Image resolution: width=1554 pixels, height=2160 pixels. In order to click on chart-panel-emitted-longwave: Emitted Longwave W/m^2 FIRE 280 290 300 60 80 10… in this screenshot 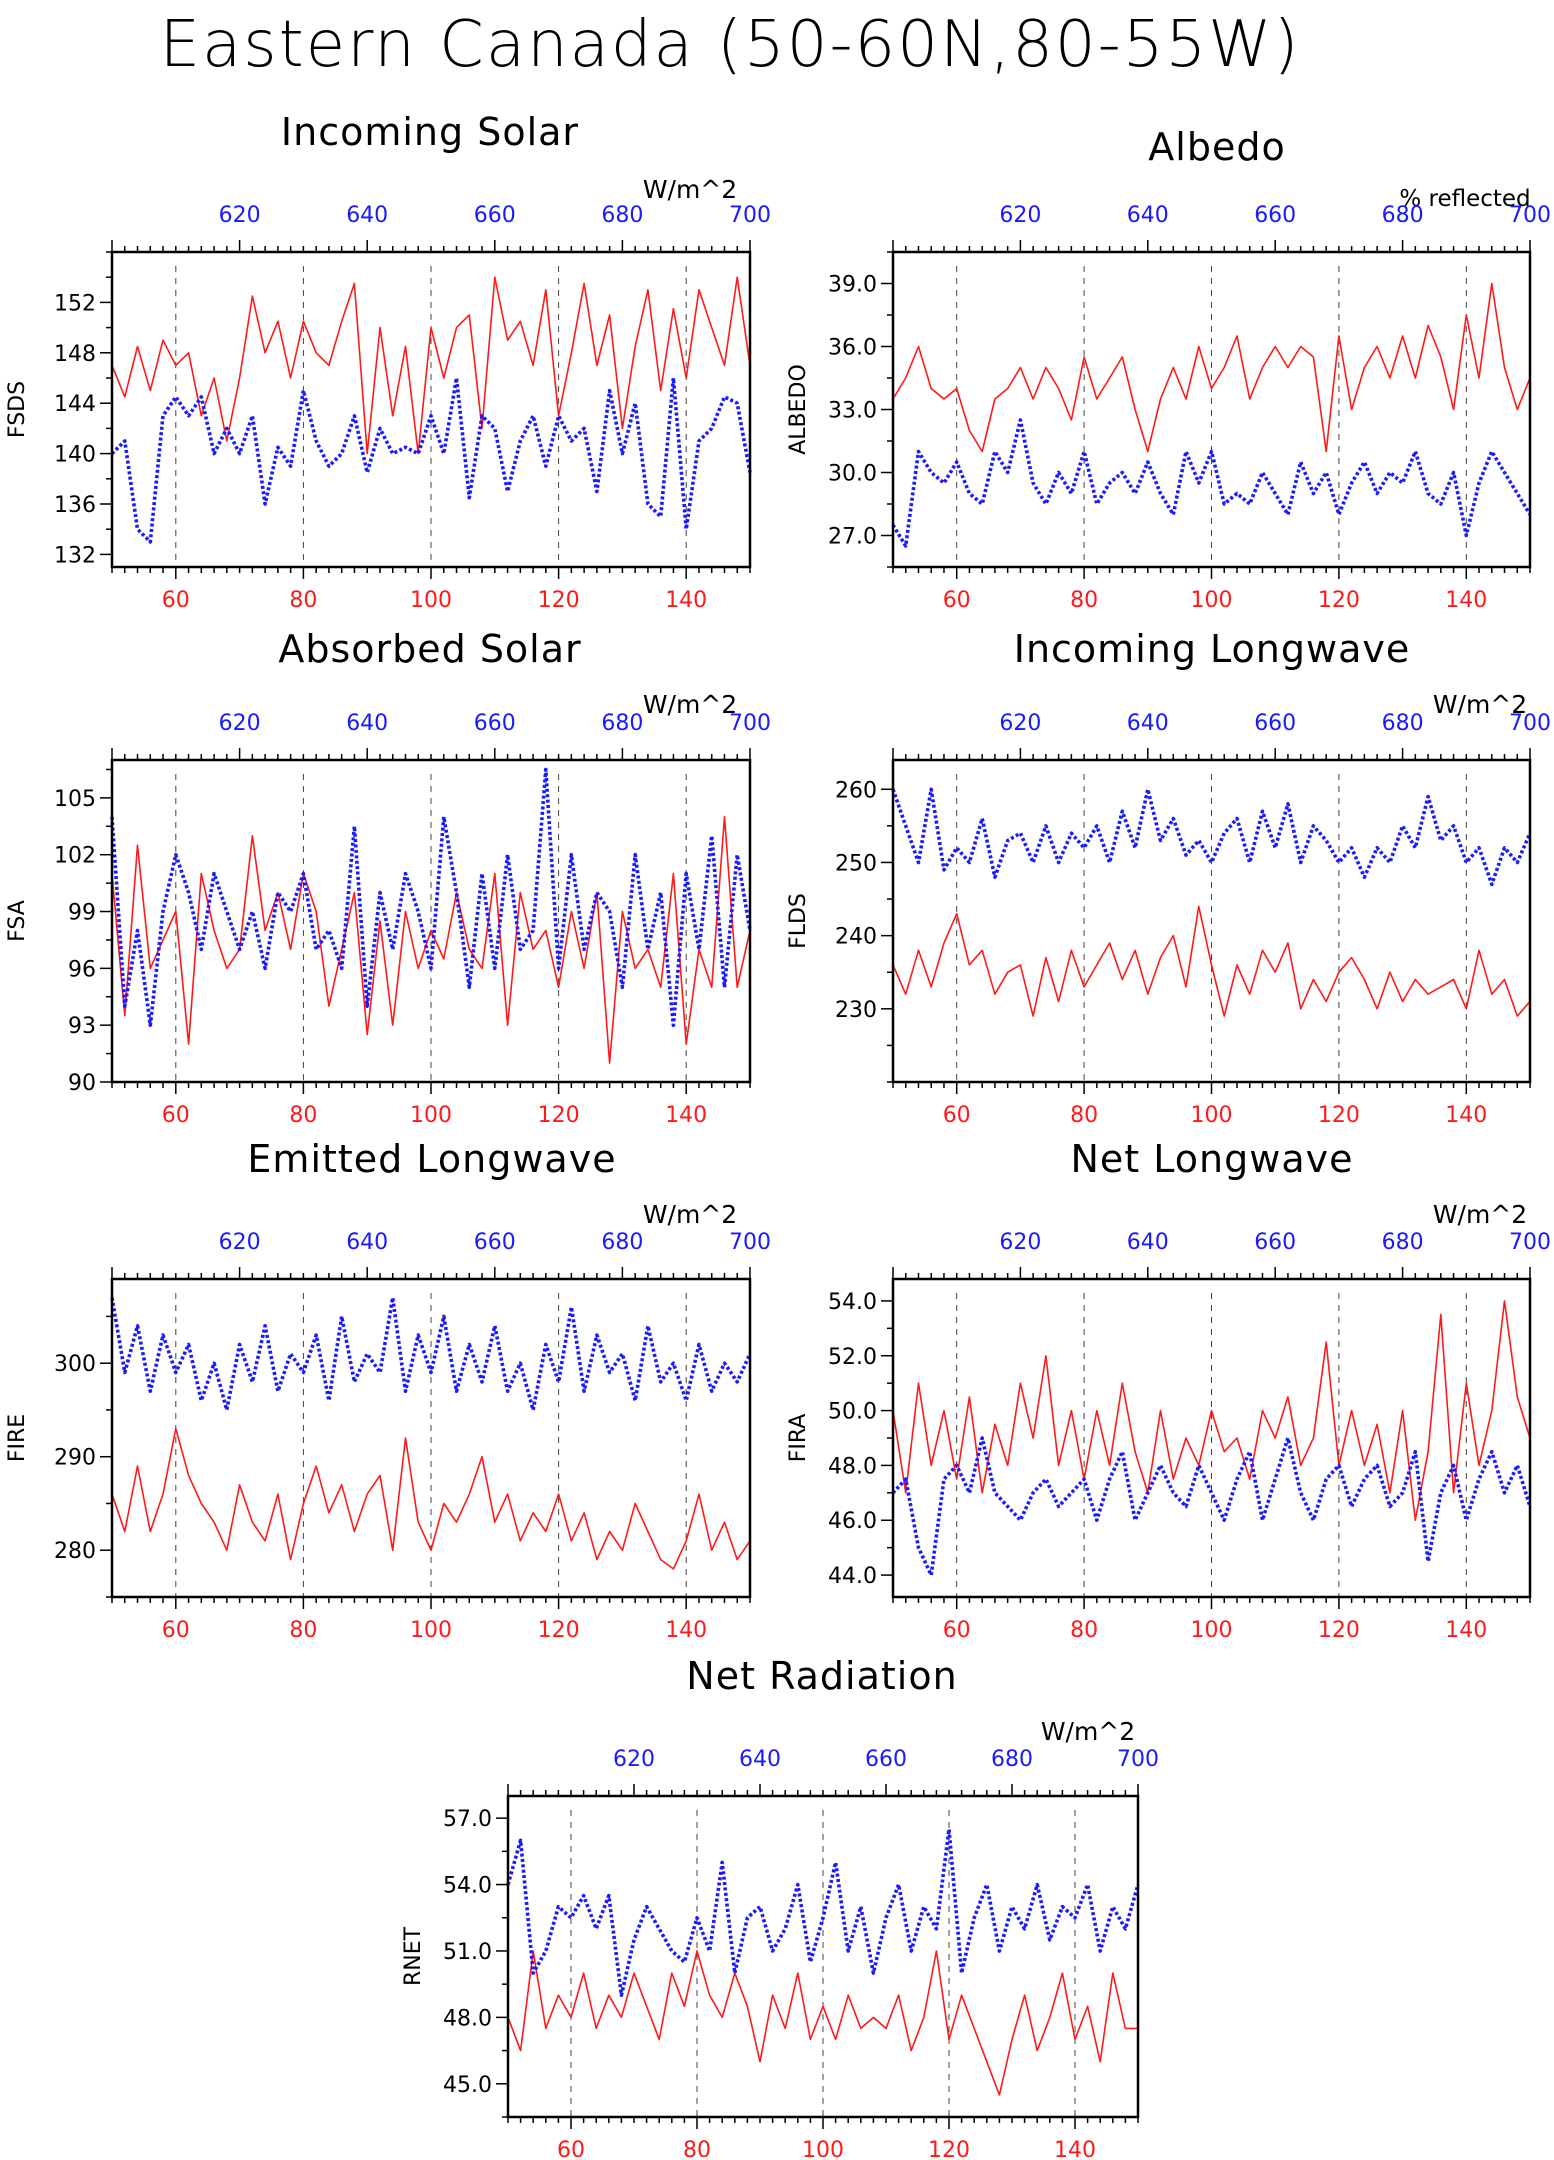, I will do `click(388, 1390)`.